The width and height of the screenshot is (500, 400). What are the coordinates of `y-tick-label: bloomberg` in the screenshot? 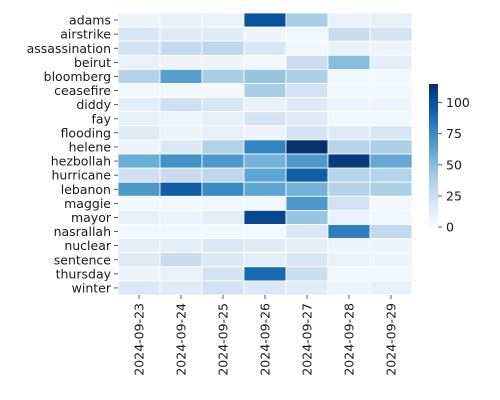 It's located at (77, 76).